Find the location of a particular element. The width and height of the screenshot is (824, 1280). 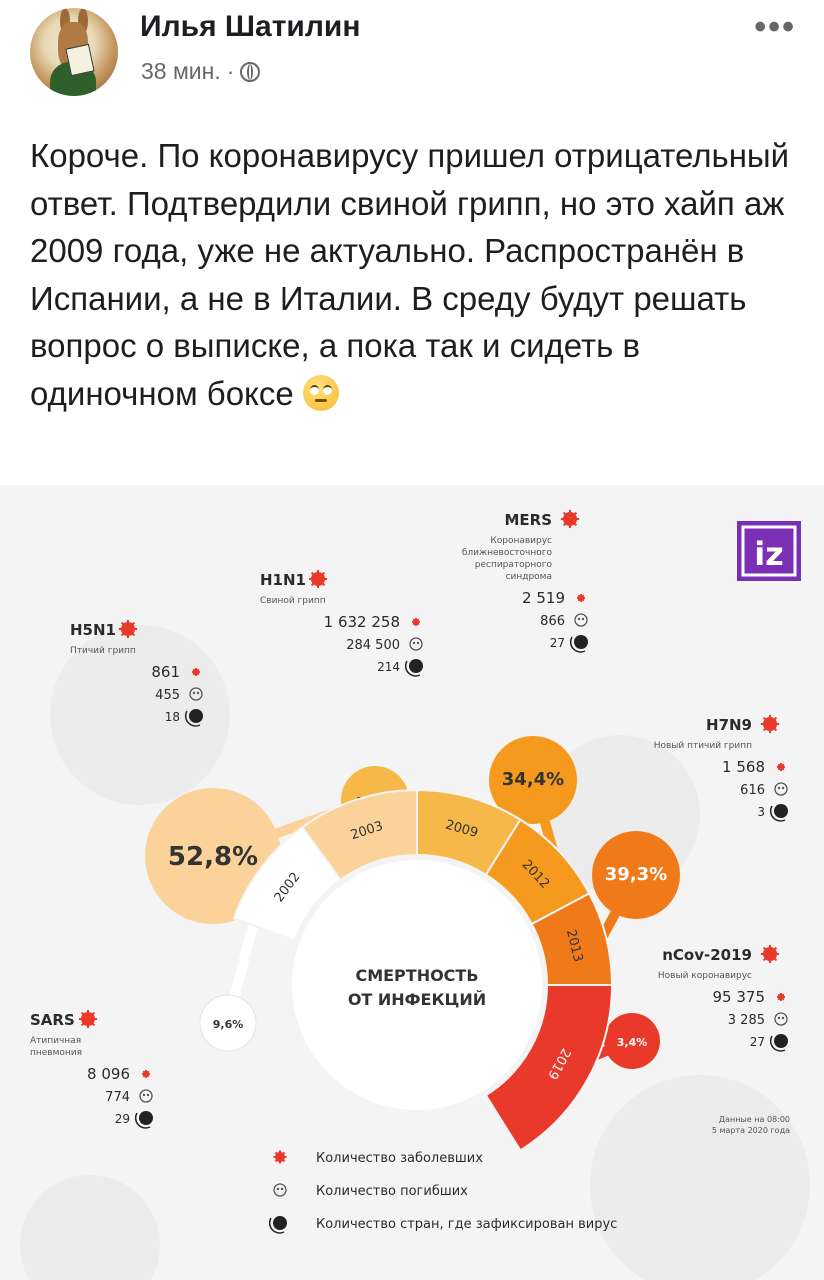

legend-label: Количество заболевших is located at coordinates (399, 1158).